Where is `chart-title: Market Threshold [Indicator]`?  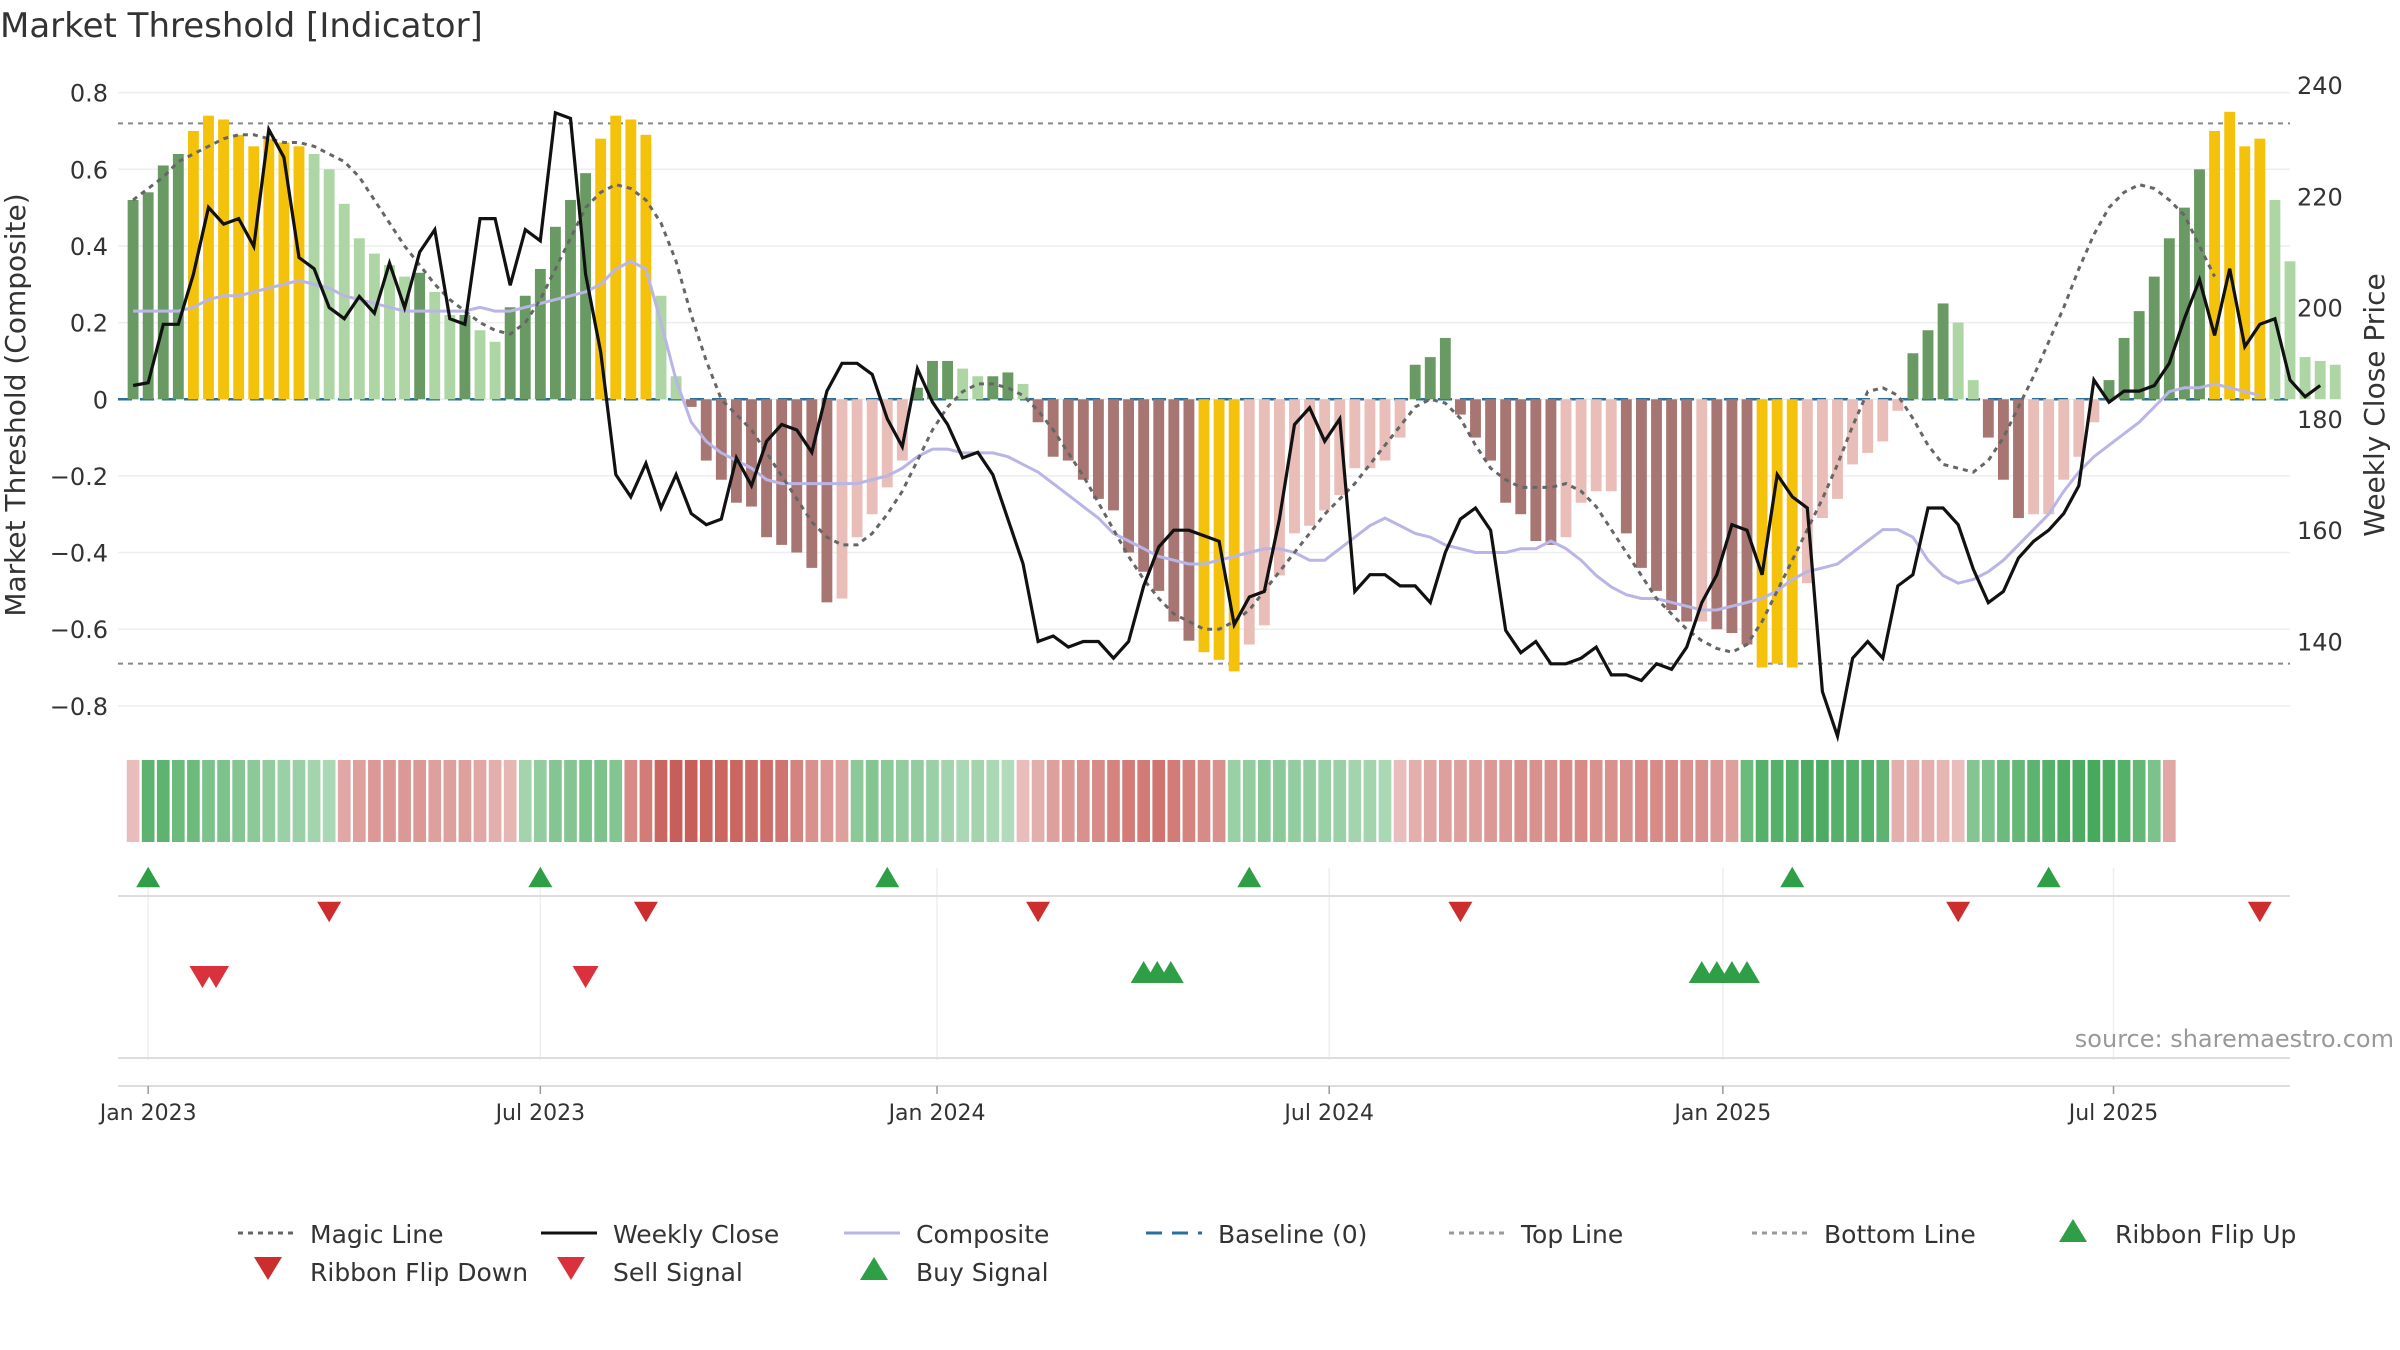
chart-title: Market Threshold [Indicator] is located at coordinates (241, 26).